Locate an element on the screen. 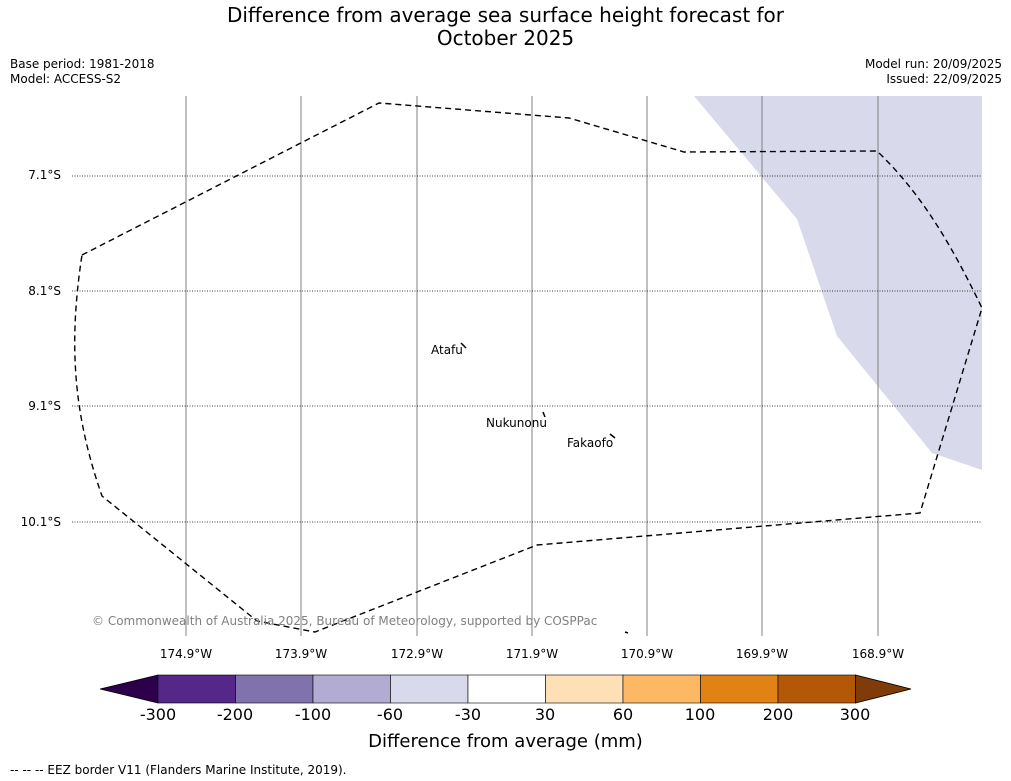 This screenshot has width=1011, height=781. colorbar-tick-6: 30 is located at coordinates (545, 714).